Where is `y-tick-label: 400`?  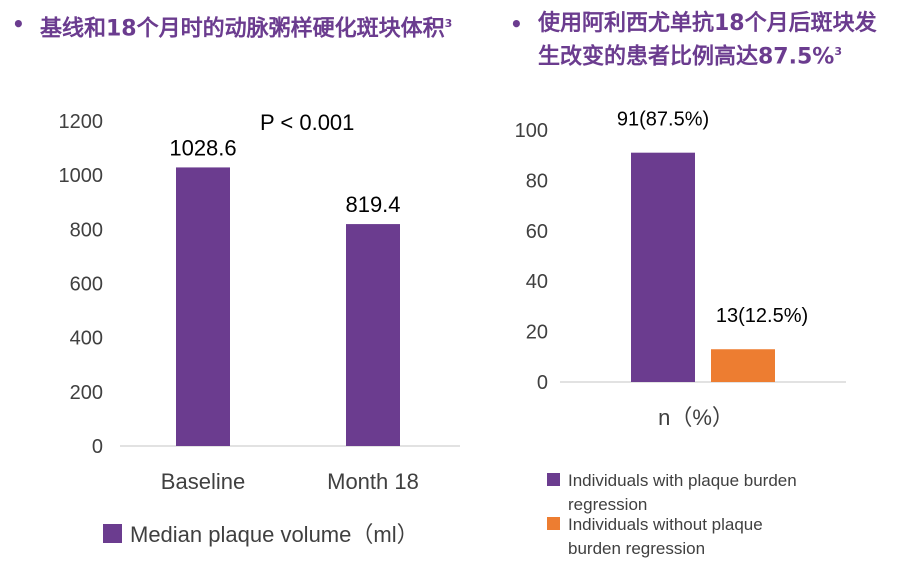 y-tick-label: 400 is located at coordinates (86, 339).